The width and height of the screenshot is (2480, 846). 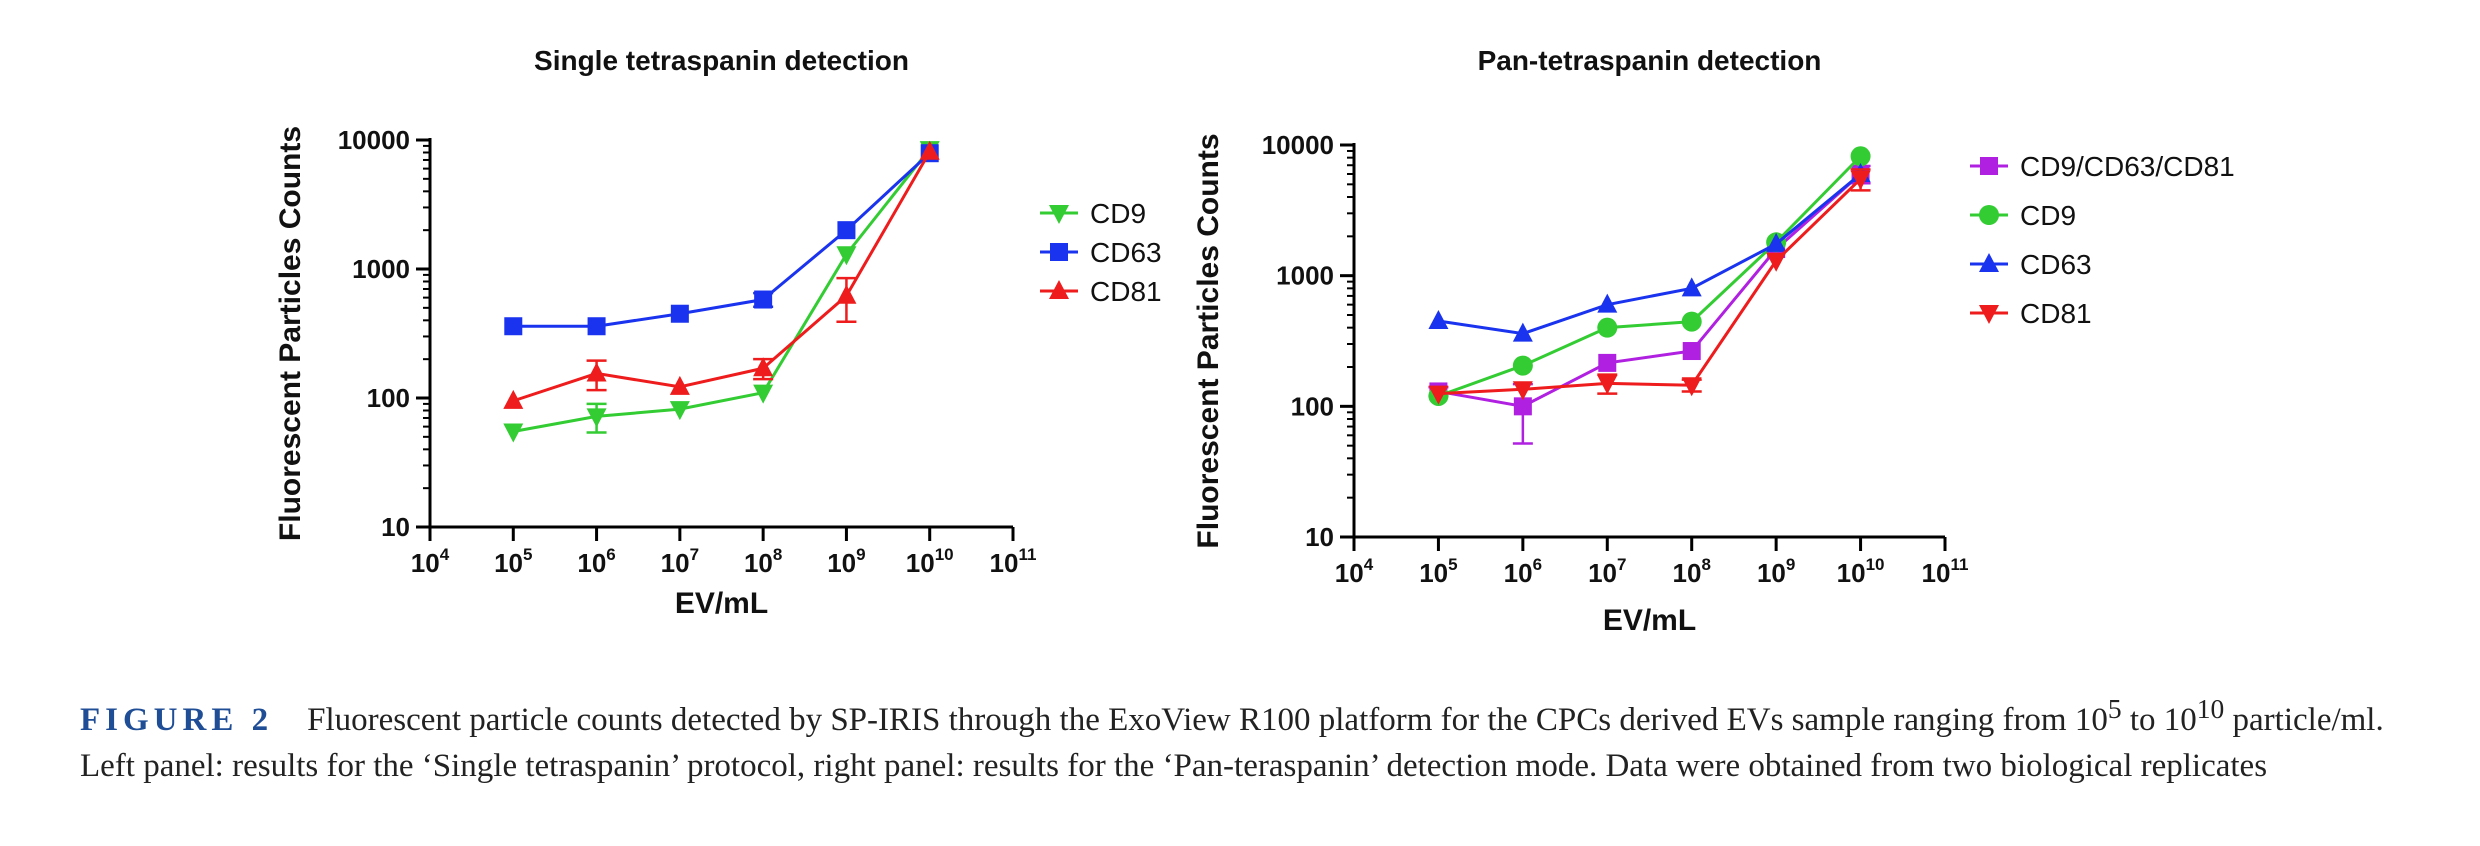 What do you see at coordinates (721, 60) in the screenshot?
I see `chart-title: Single tetraspanin detection` at bounding box center [721, 60].